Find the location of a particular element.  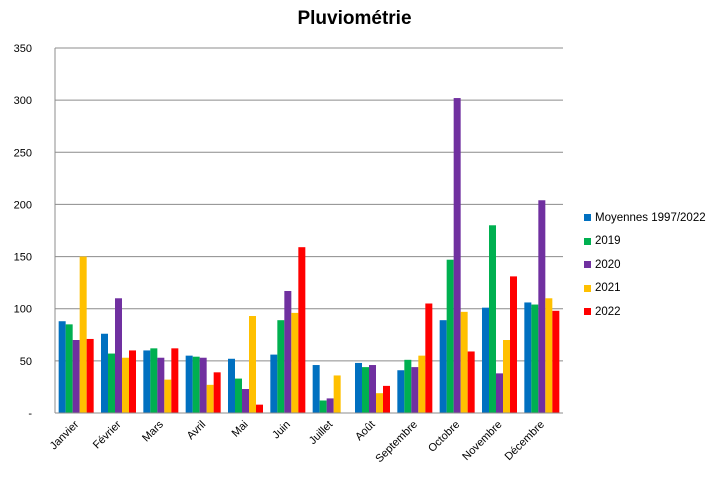

legend-item: 2022 is located at coordinates (645, 312).